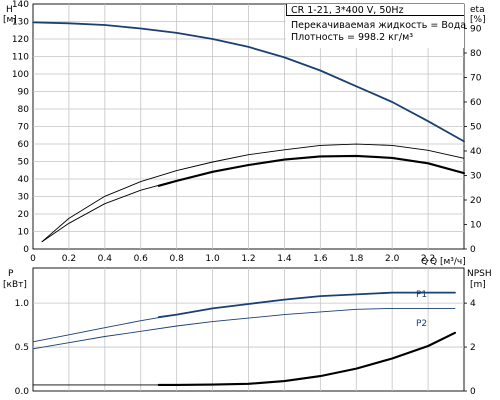 This screenshot has width=500, height=400. What do you see at coordinates (424, 262) in the screenshot?
I see `x-axis-end-q: Q` at bounding box center [424, 262].